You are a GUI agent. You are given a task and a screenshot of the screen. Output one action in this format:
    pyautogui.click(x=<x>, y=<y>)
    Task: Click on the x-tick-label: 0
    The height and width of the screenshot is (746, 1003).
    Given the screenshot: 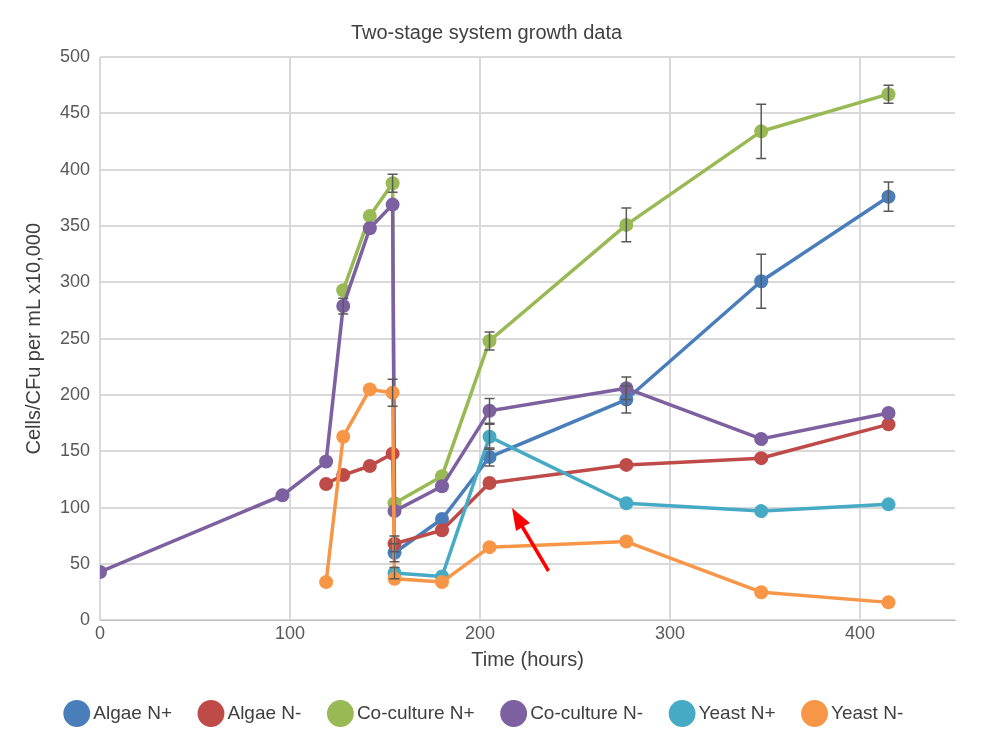 What is the action you would take?
    pyautogui.click(x=100, y=633)
    